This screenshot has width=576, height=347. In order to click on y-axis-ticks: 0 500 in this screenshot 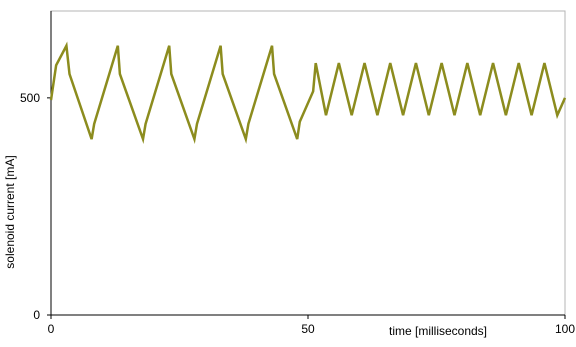, I will do `click(35, 206)`.